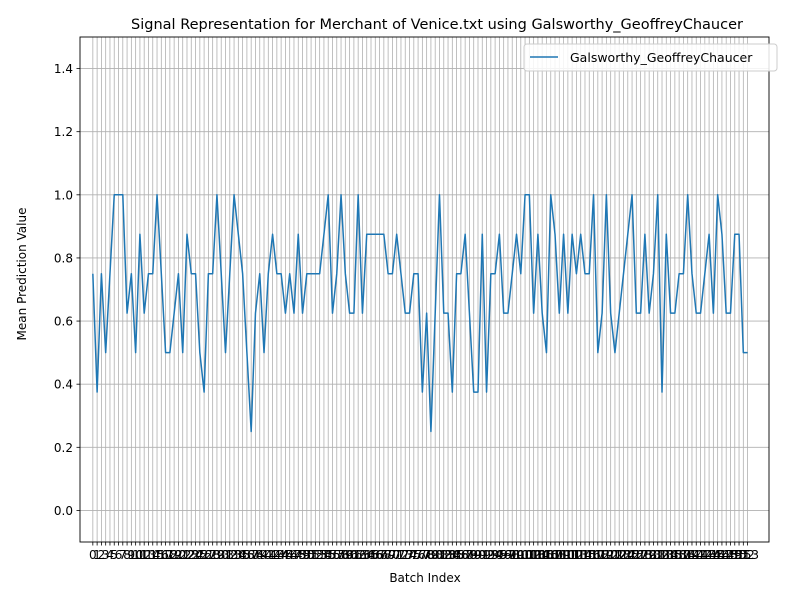  What do you see at coordinates (460, 555) in the screenshot?
I see `x-tick-label: 86` at bounding box center [460, 555].